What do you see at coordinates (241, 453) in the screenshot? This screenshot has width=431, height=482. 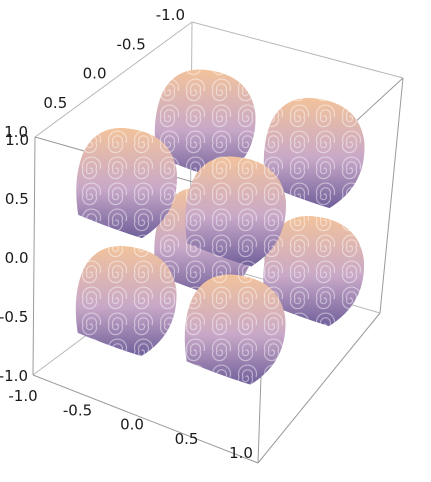 I see `x-tick-label: 1.0` at bounding box center [241, 453].